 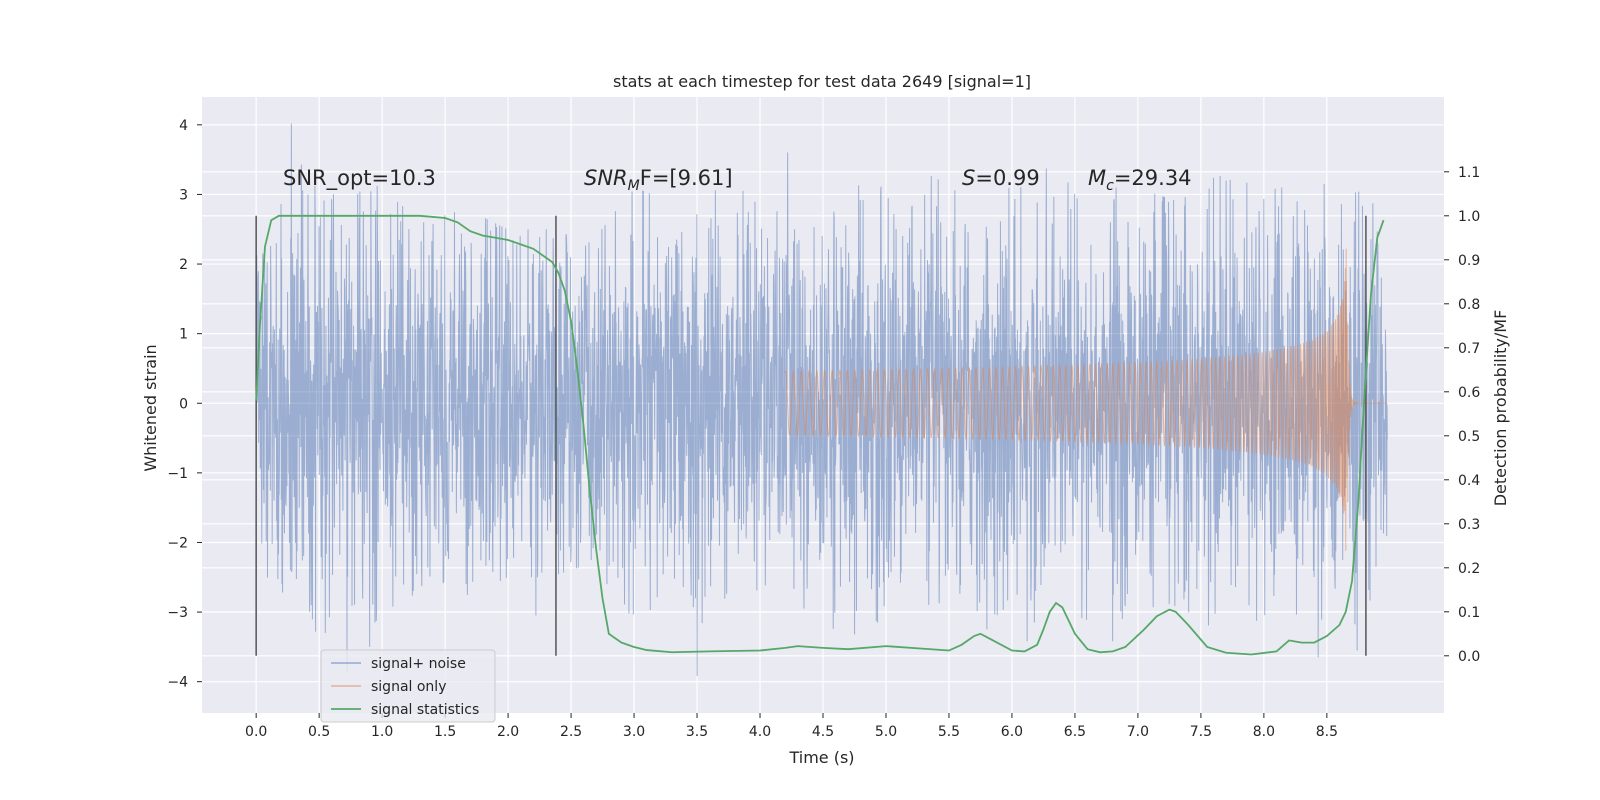 I want to click on y-axis-title: Whitened strain, so click(x=150, y=407).